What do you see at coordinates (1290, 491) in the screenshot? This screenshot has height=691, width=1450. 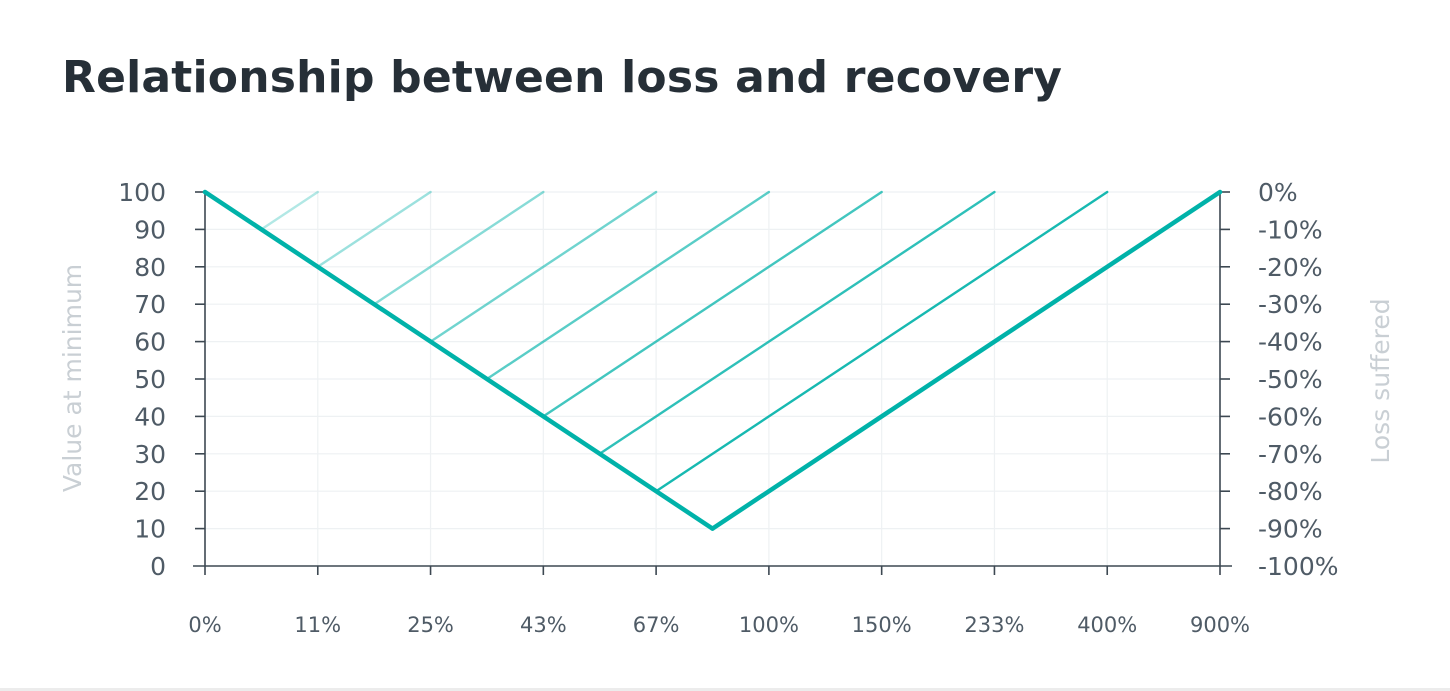 I see `right-tick-label: -80%` at bounding box center [1290, 491].